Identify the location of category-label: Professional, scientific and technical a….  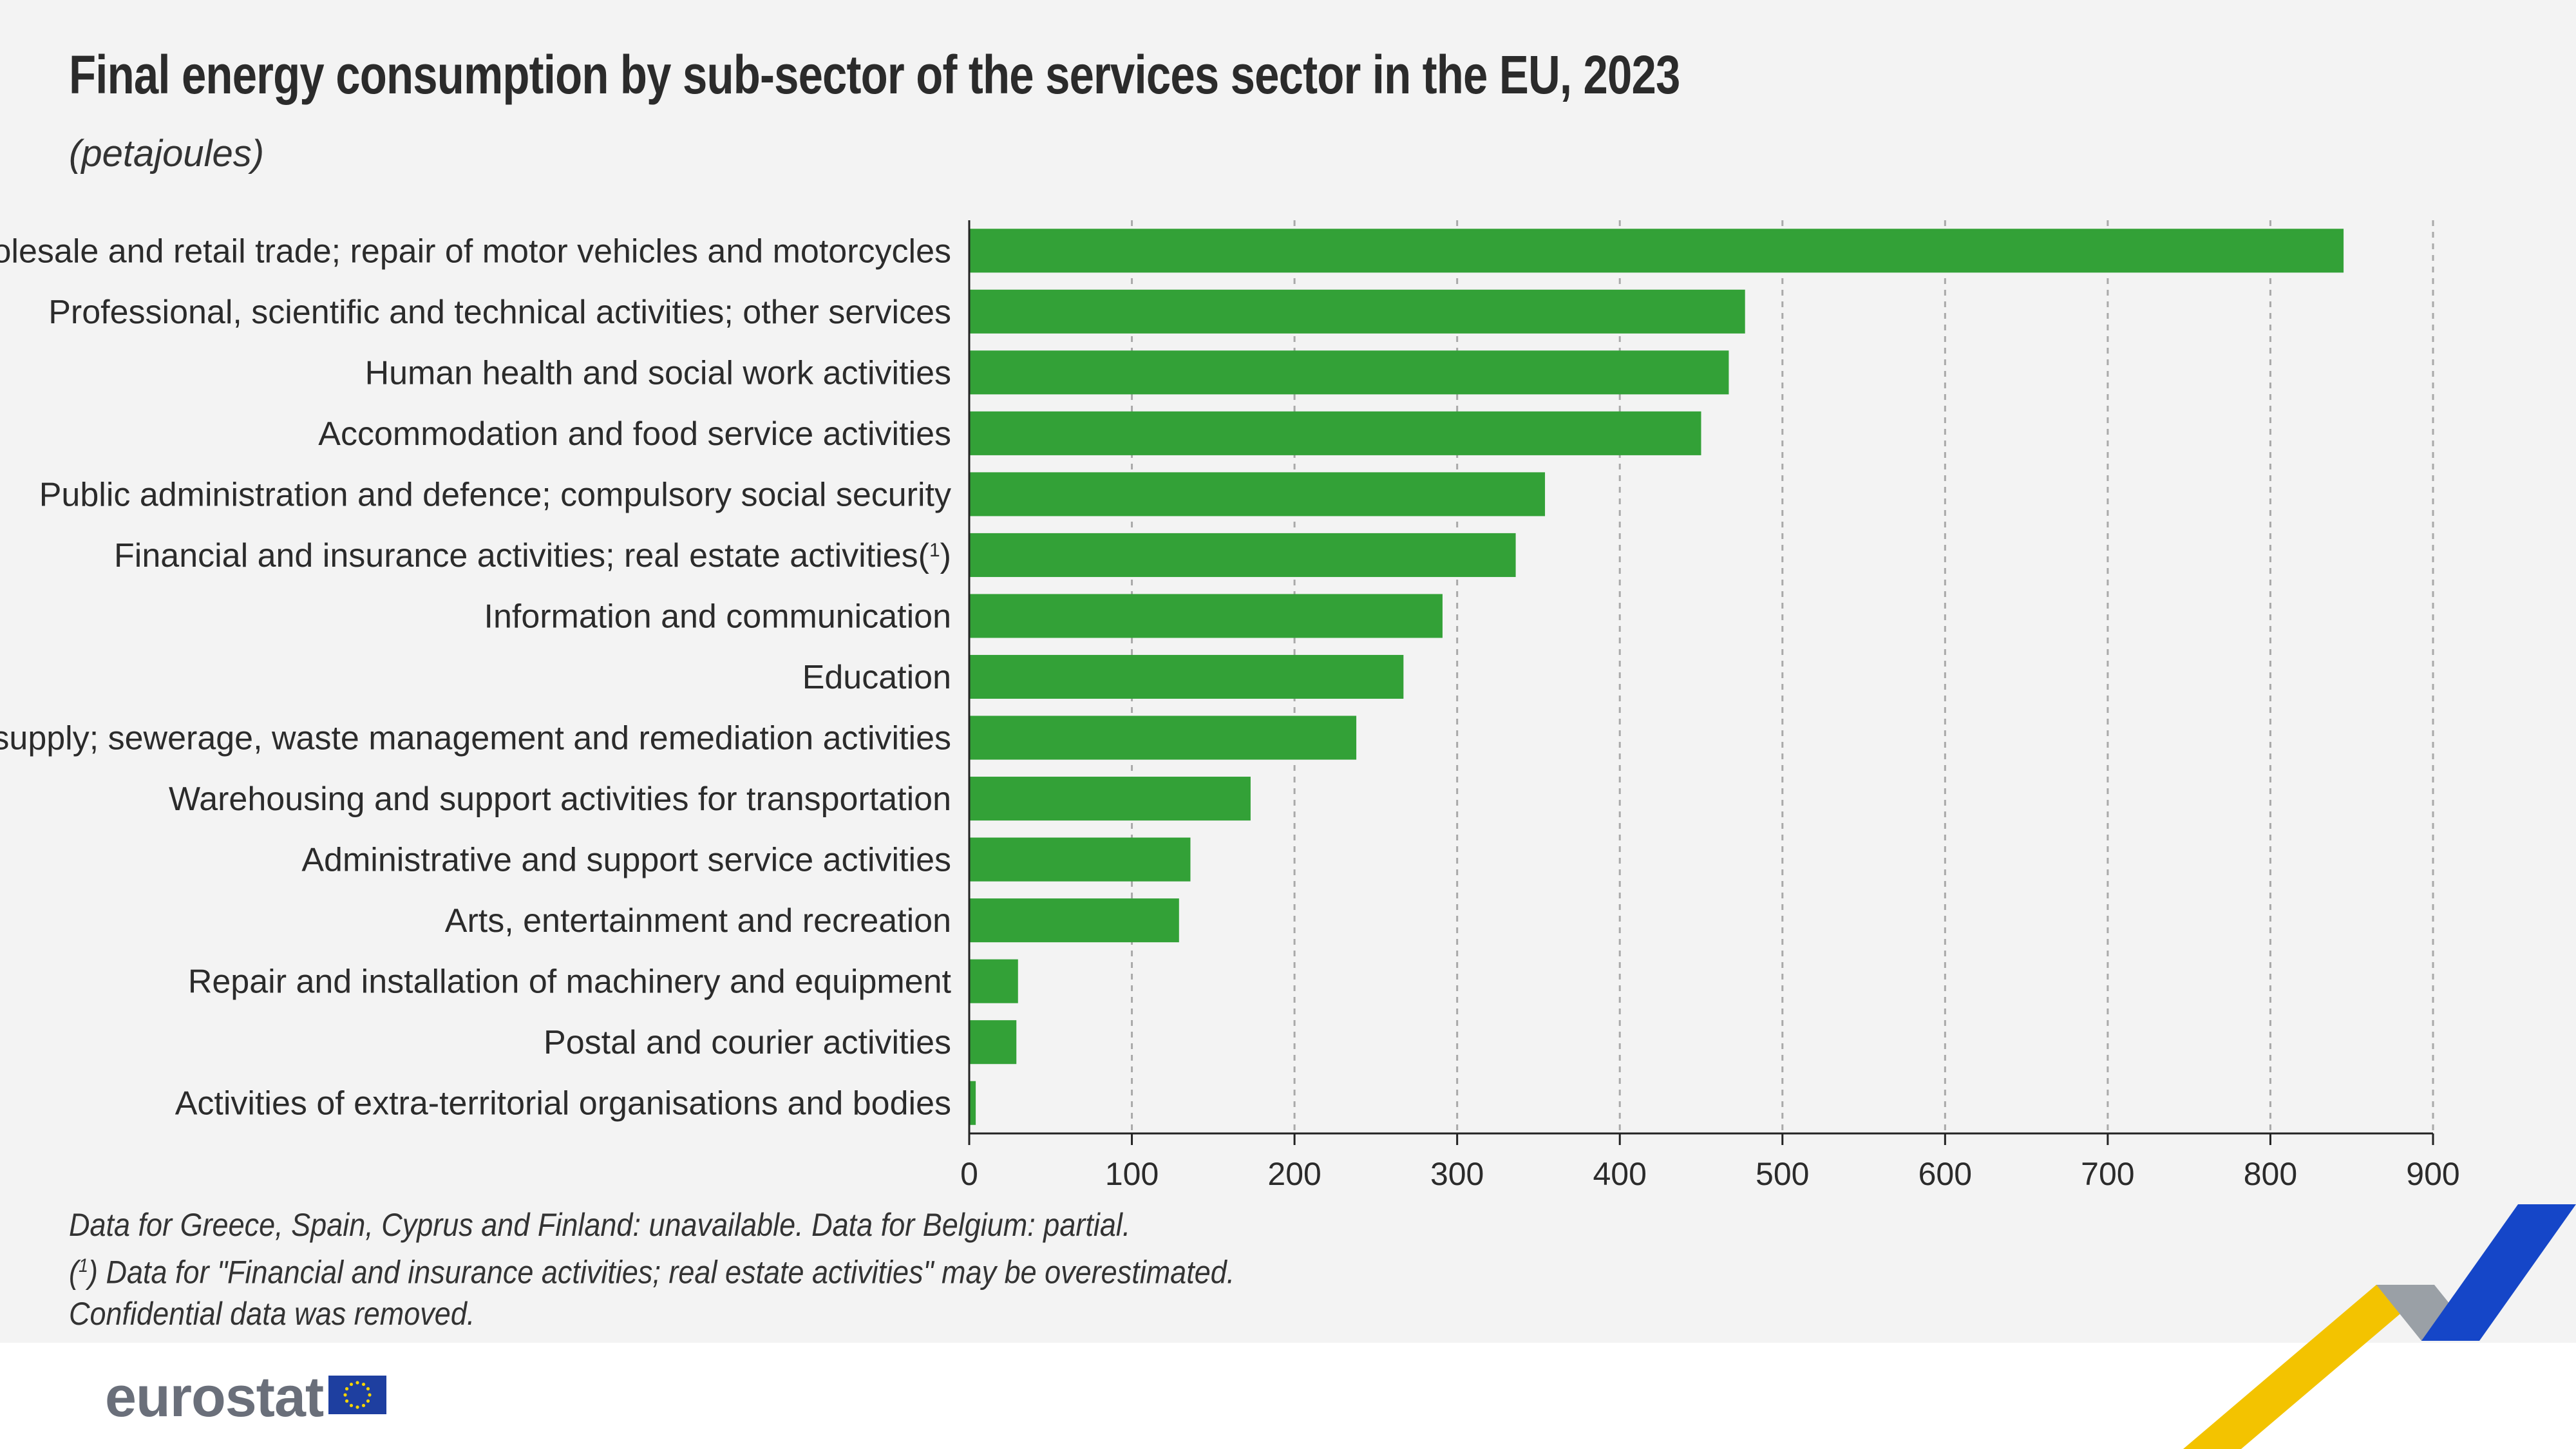
(499, 312).